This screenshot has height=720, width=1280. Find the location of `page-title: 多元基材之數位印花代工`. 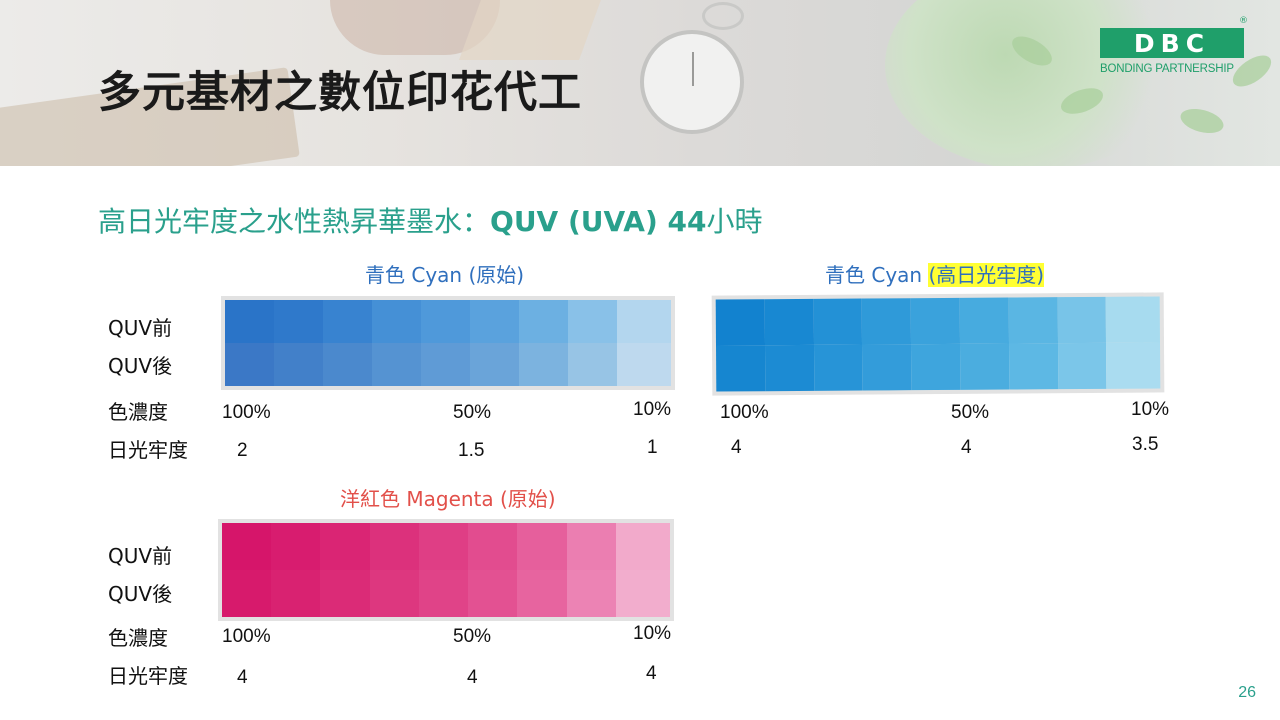

page-title: 多元基材之數位印花代工 is located at coordinates (340, 93).